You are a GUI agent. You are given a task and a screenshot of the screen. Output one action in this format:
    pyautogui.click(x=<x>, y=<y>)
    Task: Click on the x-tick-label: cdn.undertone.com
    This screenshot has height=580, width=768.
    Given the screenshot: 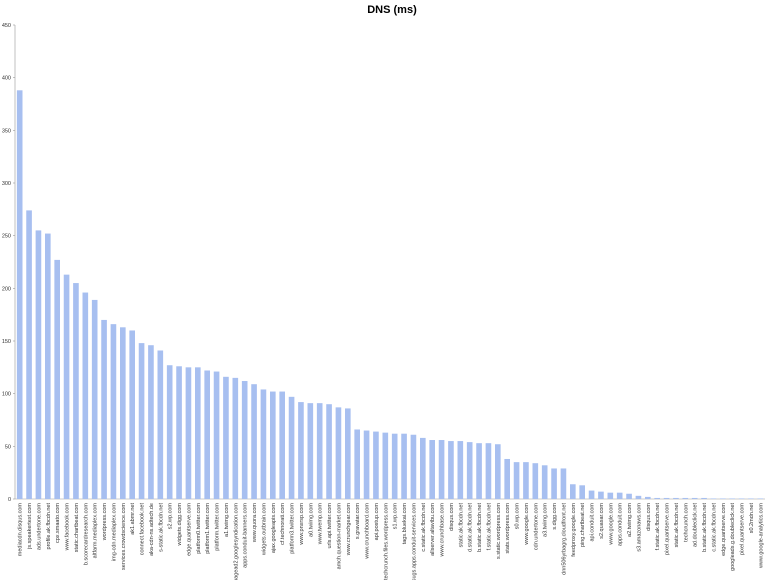 What is the action you would take?
    pyautogui.click(x=536, y=527)
    